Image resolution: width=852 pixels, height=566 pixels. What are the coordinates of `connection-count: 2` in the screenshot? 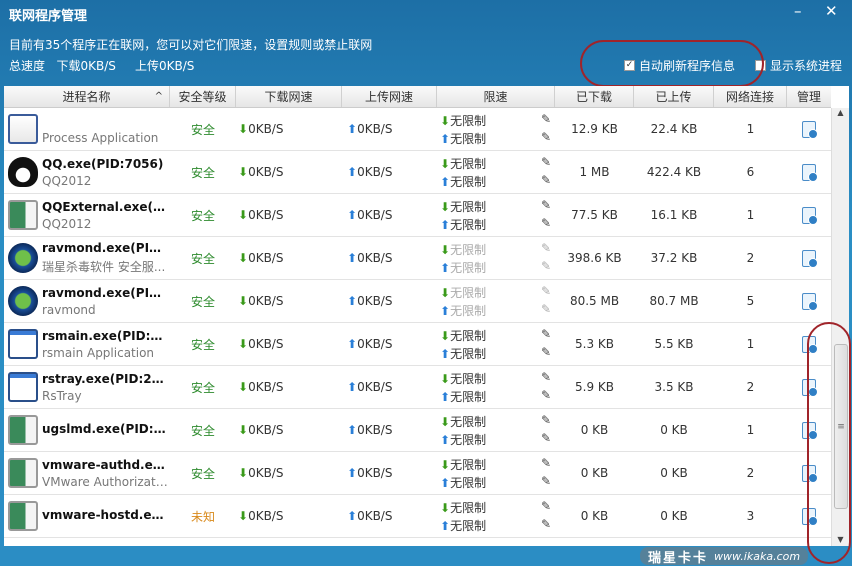 It's located at (750, 258).